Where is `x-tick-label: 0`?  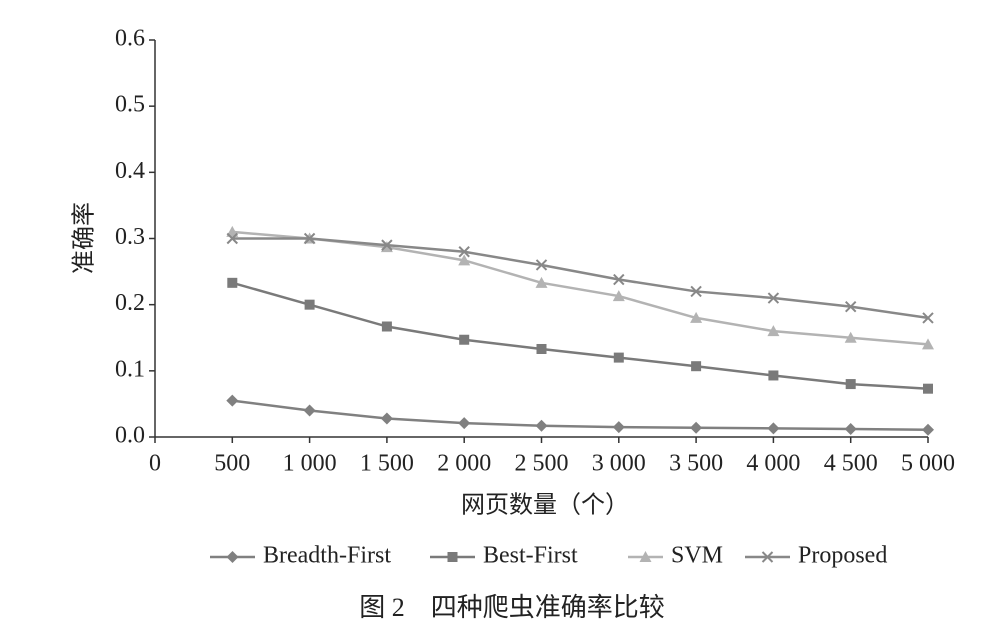
x-tick-label: 0 is located at coordinates (155, 464).